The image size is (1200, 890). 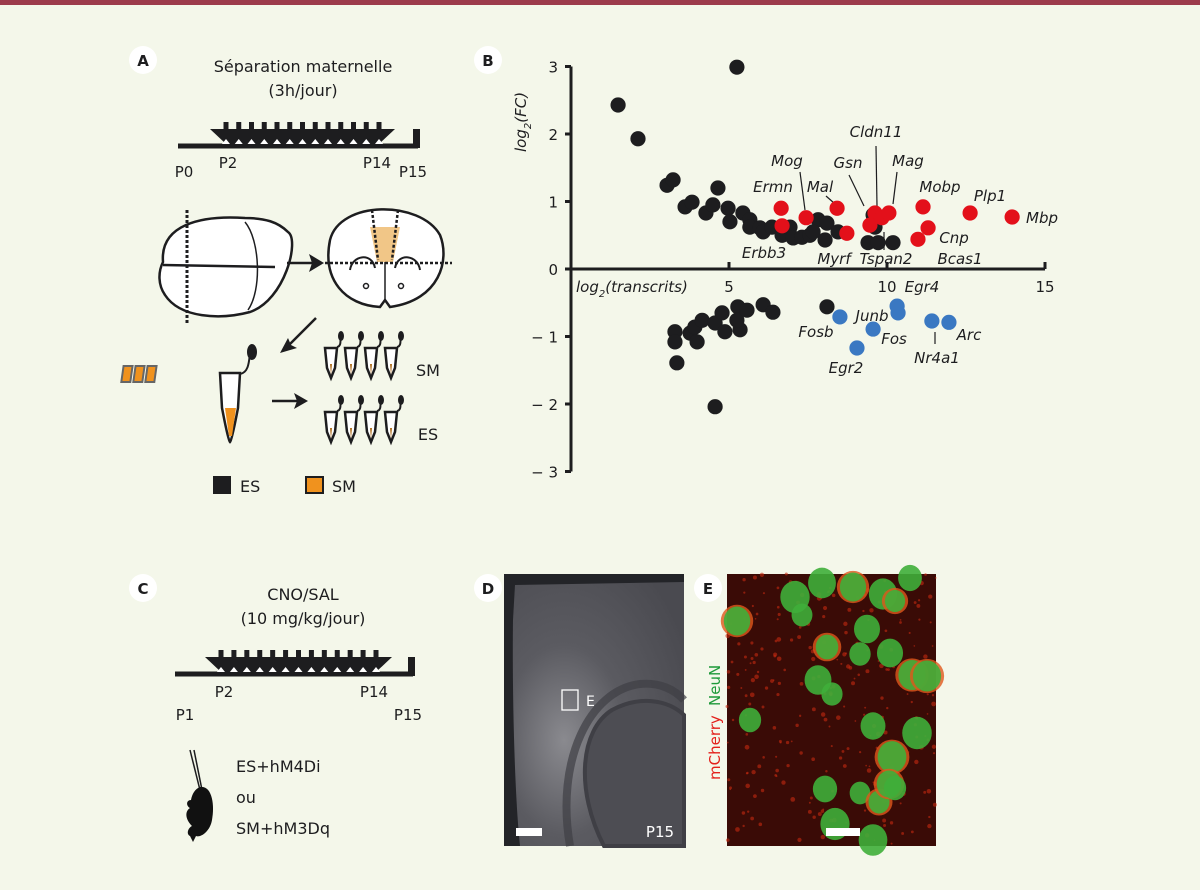 I want to click on gene-label-plp1: Plp1, so click(x=990, y=196).